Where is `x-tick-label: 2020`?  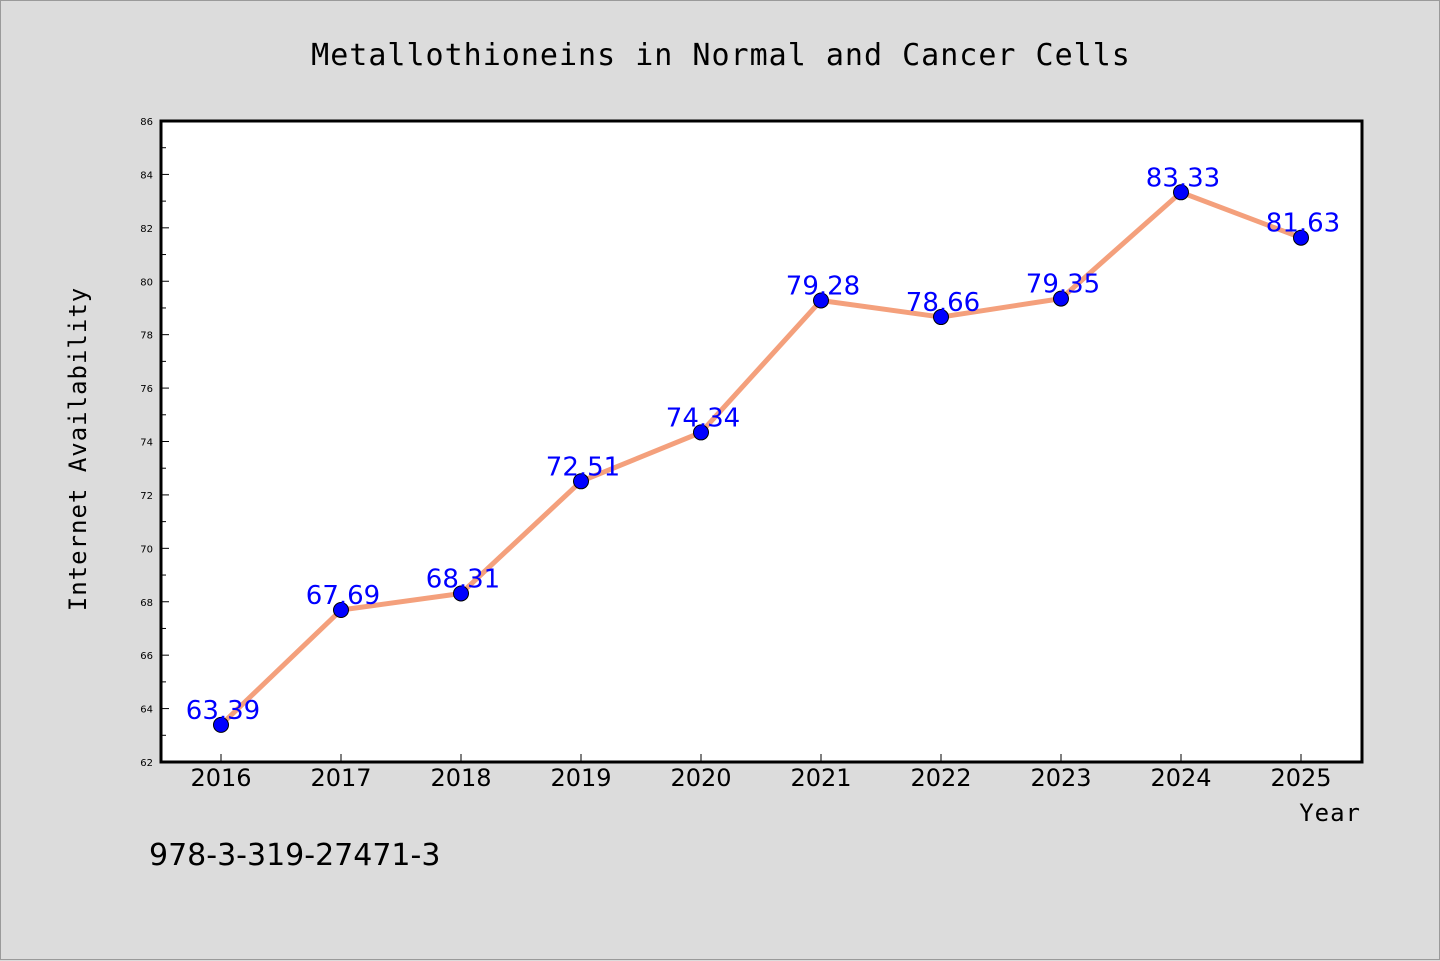 x-tick-label: 2020 is located at coordinates (700, 778).